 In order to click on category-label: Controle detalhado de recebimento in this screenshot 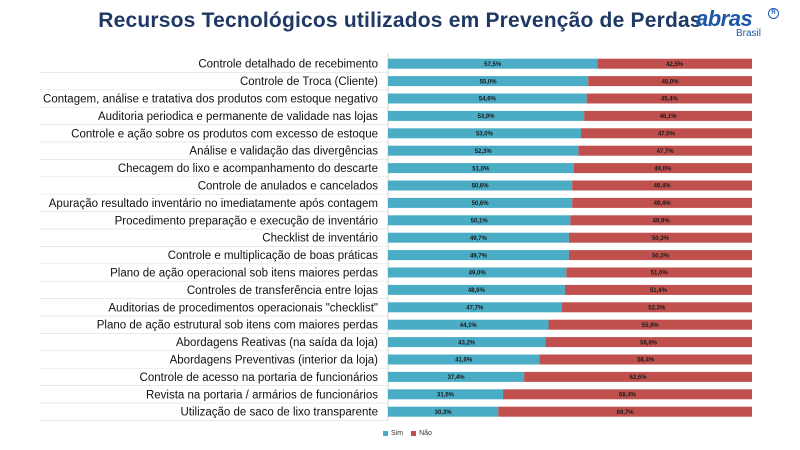, I will do `click(288, 65)`.